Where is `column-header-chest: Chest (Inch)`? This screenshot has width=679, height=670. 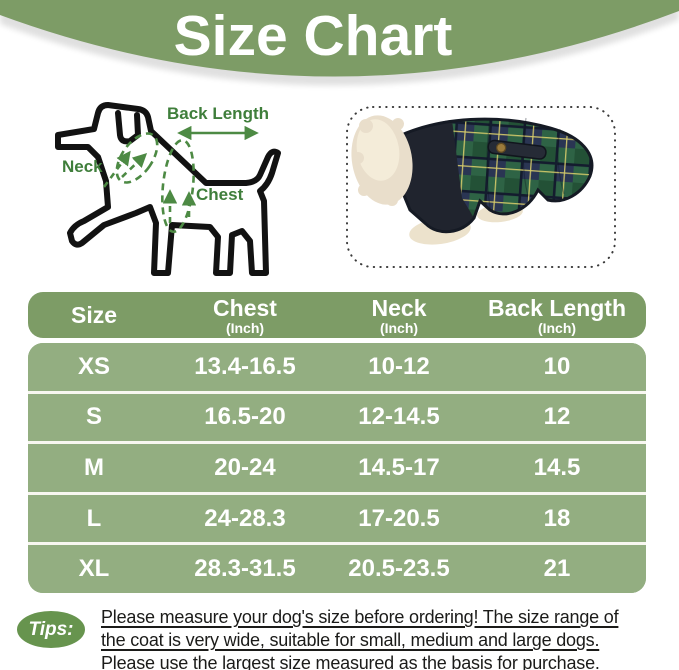 column-header-chest: Chest (Inch) is located at coordinates (245, 315).